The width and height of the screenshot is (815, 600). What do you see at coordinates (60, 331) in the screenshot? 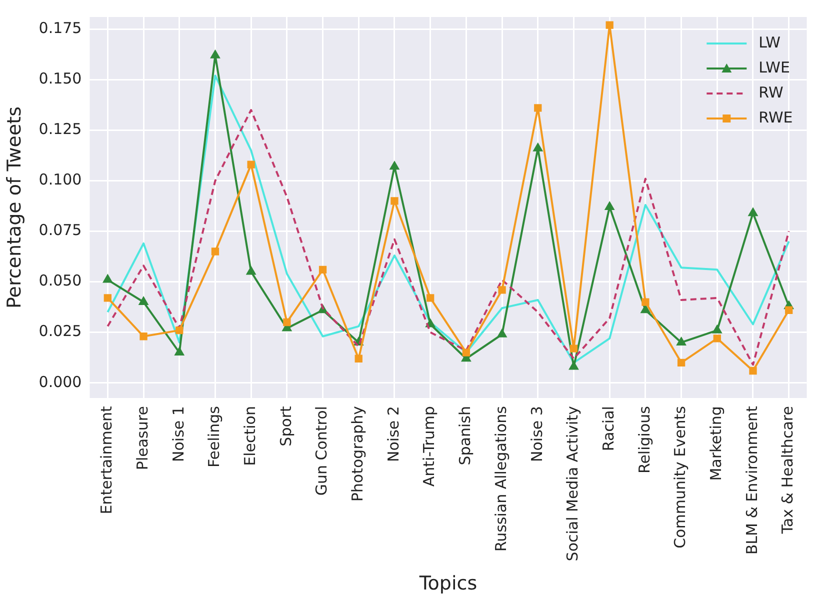
I see `y-tick-label: 0.025` at bounding box center [60, 331].